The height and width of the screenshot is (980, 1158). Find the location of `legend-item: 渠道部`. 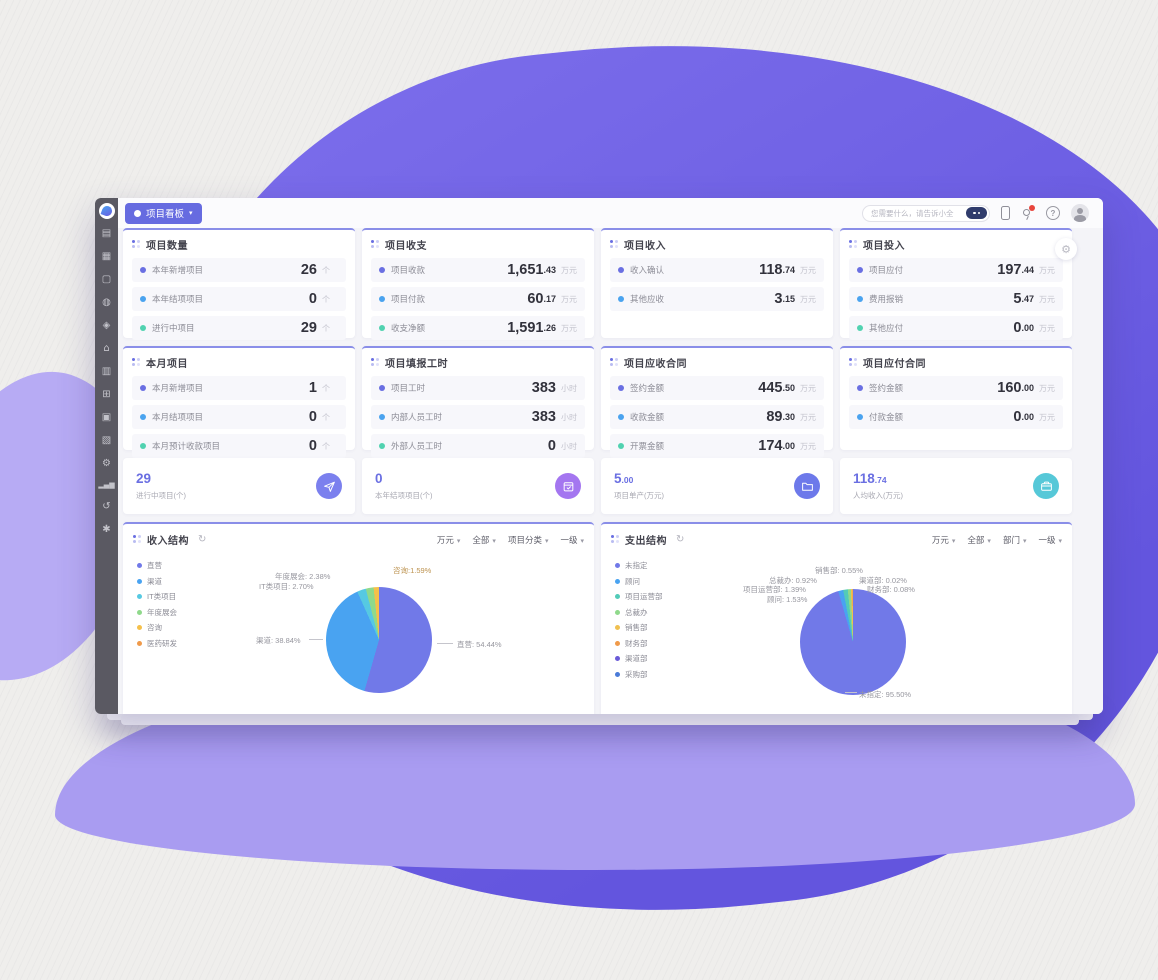

legend-item: 渠道部 is located at coordinates (639, 658).